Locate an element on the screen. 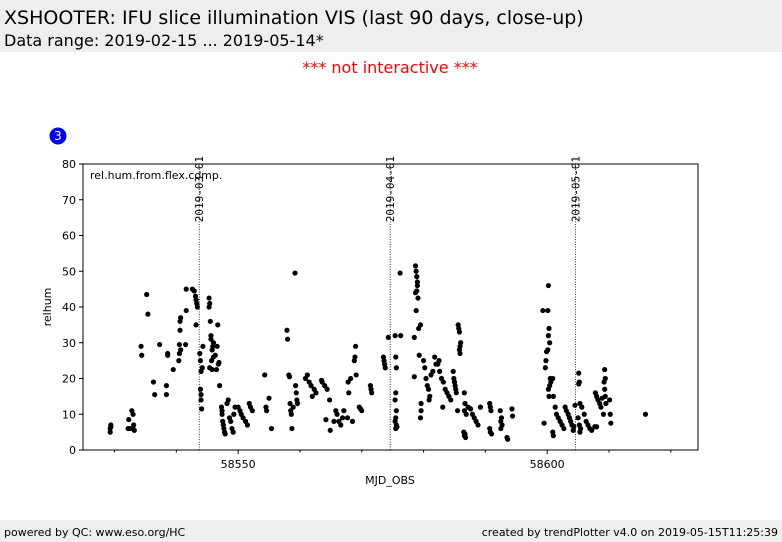 Image resolution: width=782 pixels, height=542 pixels. badge: 3 is located at coordinates (58, 136).